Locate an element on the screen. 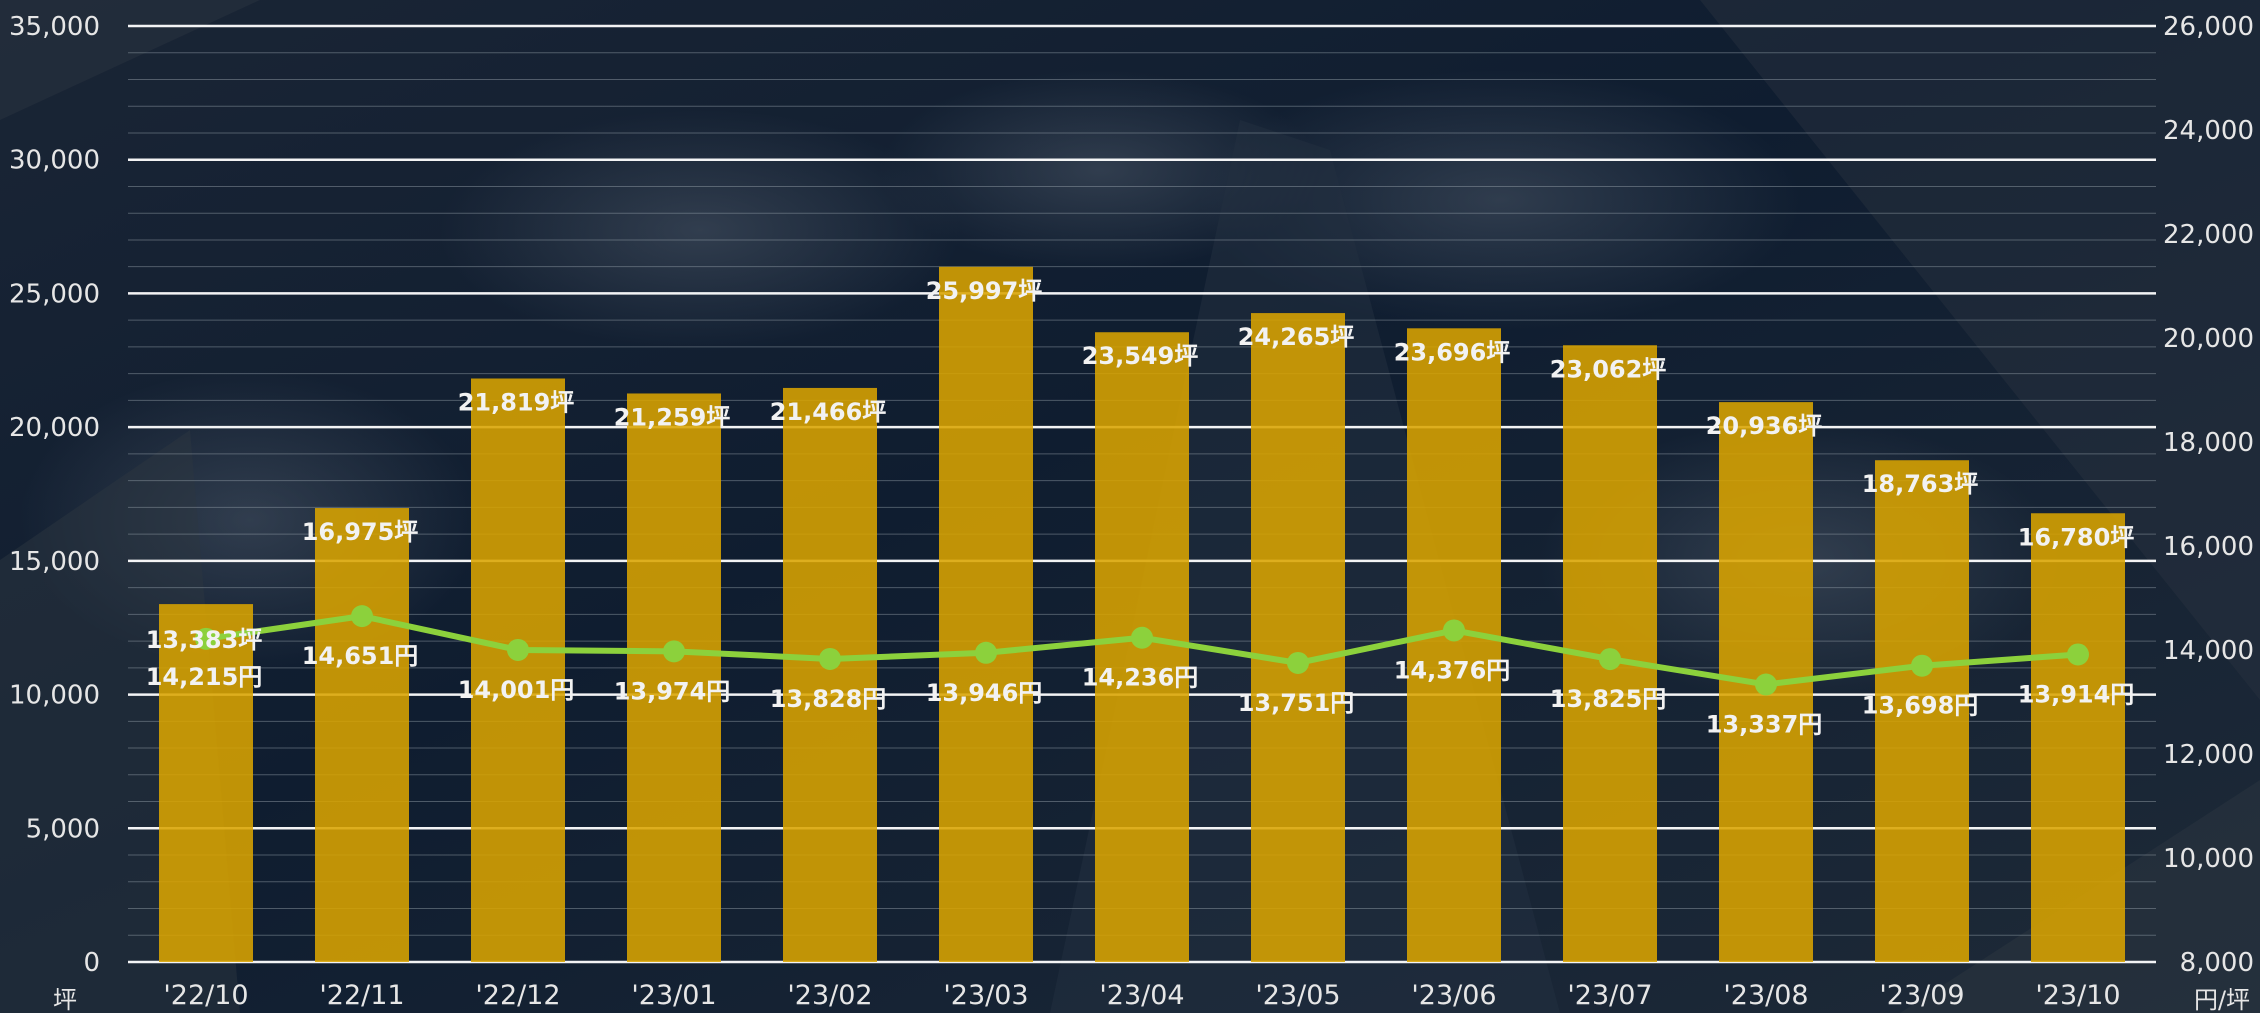 This screenshot has height=1013, width=2260. bar-data-label: 18,763坪 is located at coordinates (1920, 484).